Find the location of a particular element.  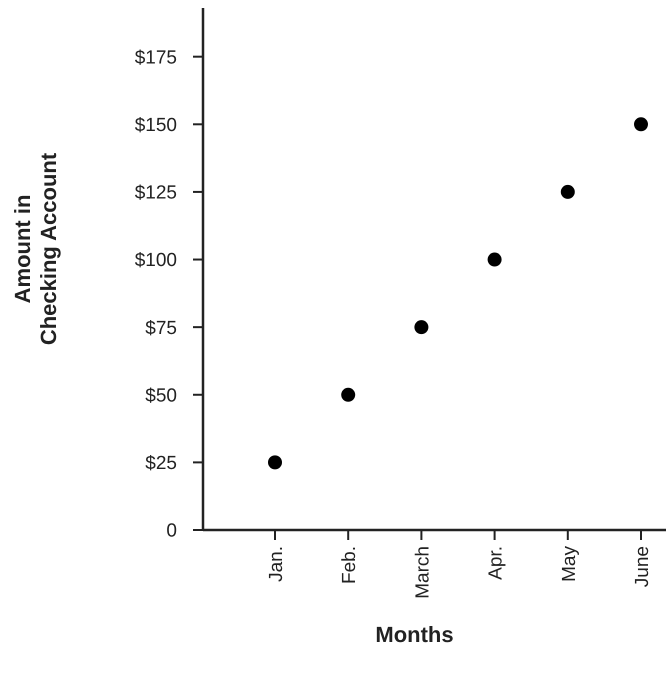

y-tick-label: $125 is located at coordinates (155, 193).